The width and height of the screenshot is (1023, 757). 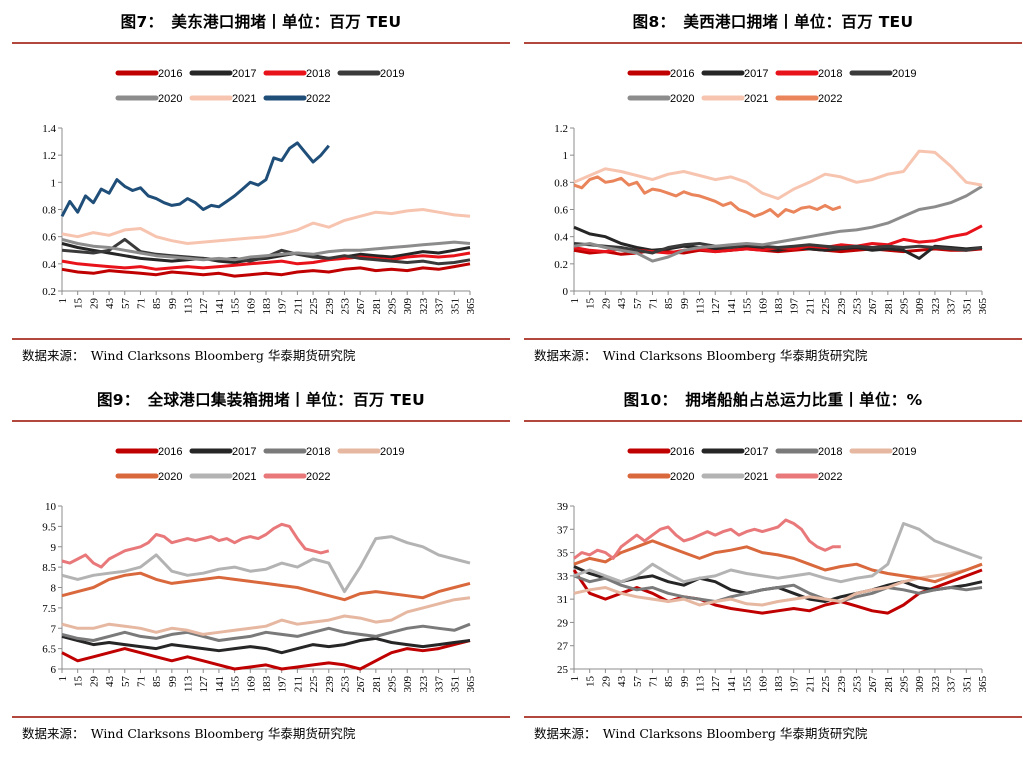 I want to click on y-tick-label: 37, so click(x=563, y=530).